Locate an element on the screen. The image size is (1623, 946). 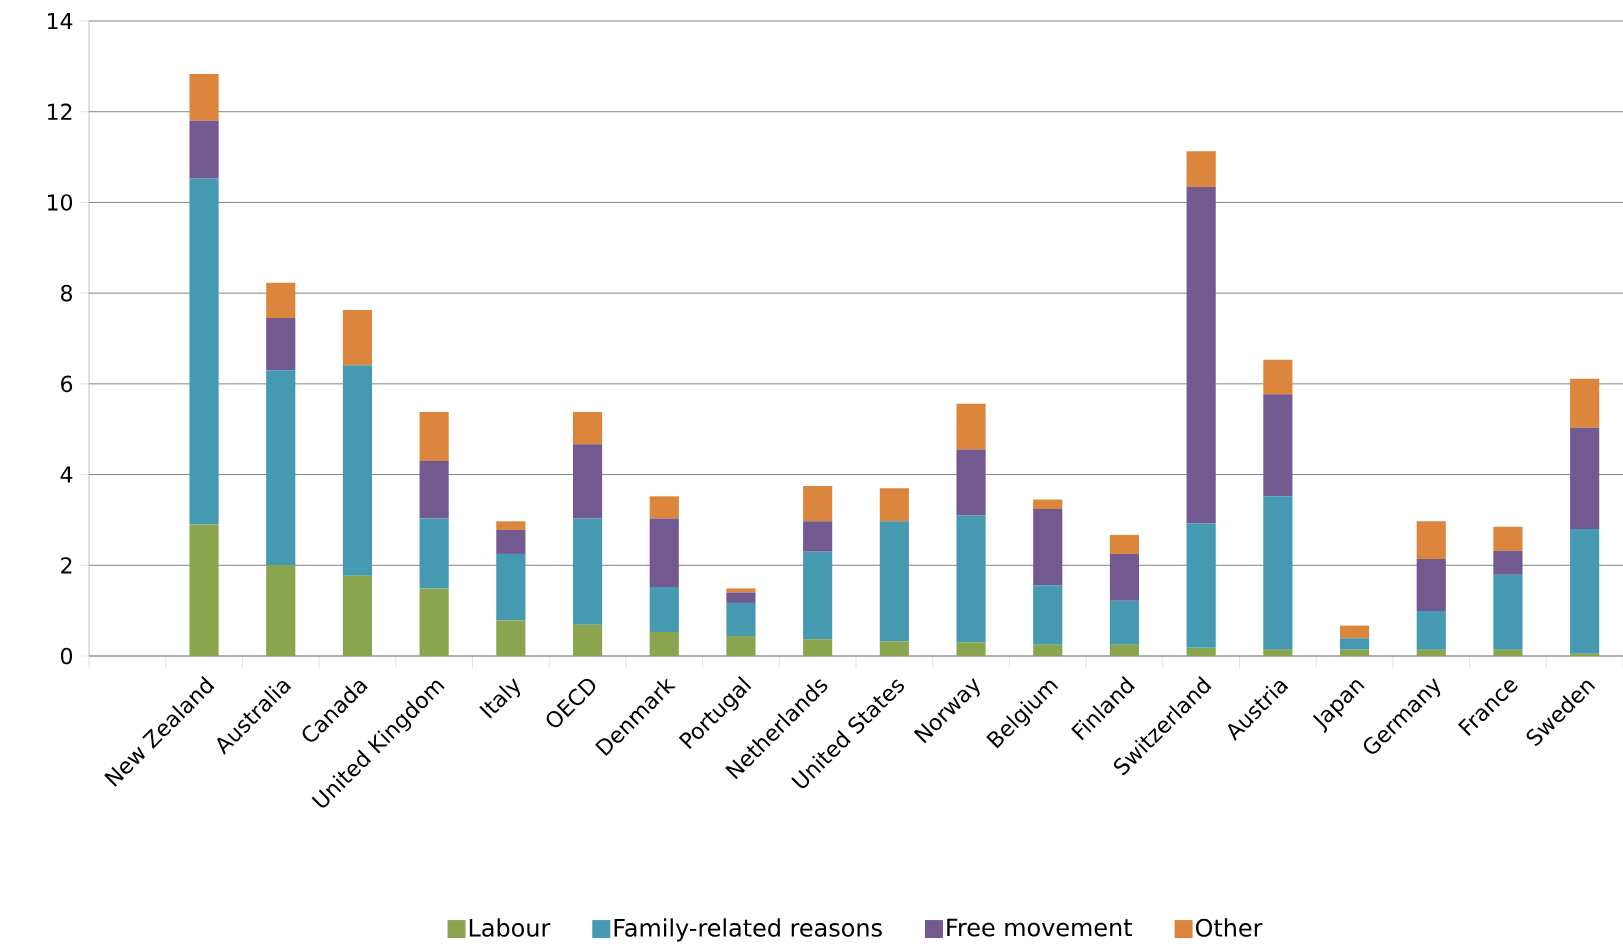
legend-label: Other is located at coordinates (1229, 927).